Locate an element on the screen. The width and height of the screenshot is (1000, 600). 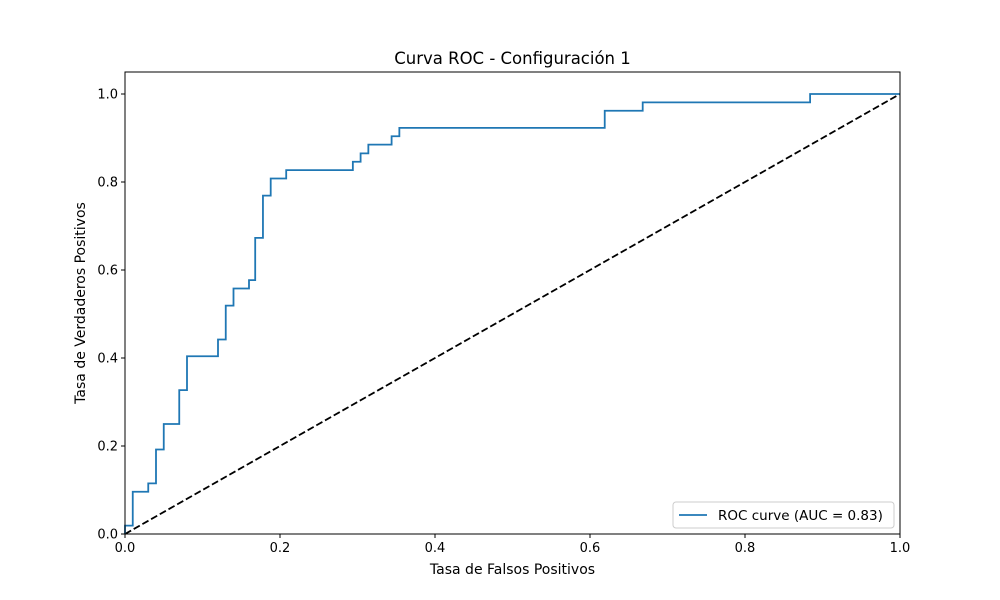
chart-title: Curva ROC - Configuración 1 is located at coordinates (512, 58).